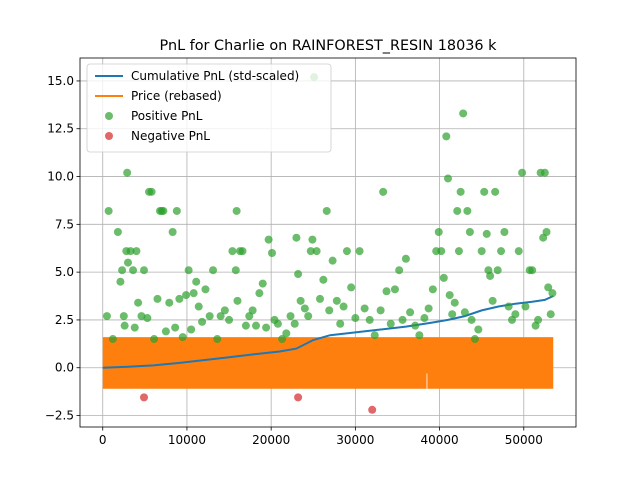  What do you see at coordinates (215, 76) in the screenshot?
I see `legend-label: Cumulative PnL (std-scaled)` at bounding box center [215, 76].